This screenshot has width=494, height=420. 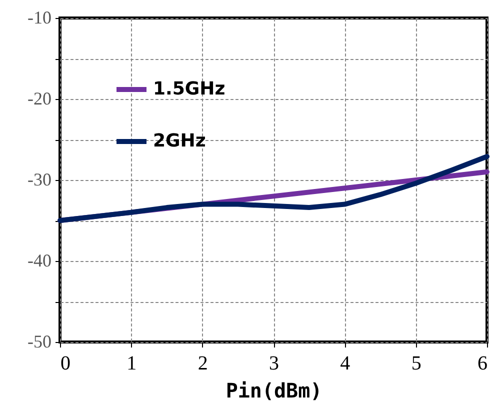 What do you see at coordinates (40, 260) in the screenshot?
I see `y-tick-label: -40` at bounding box center [40, 260].